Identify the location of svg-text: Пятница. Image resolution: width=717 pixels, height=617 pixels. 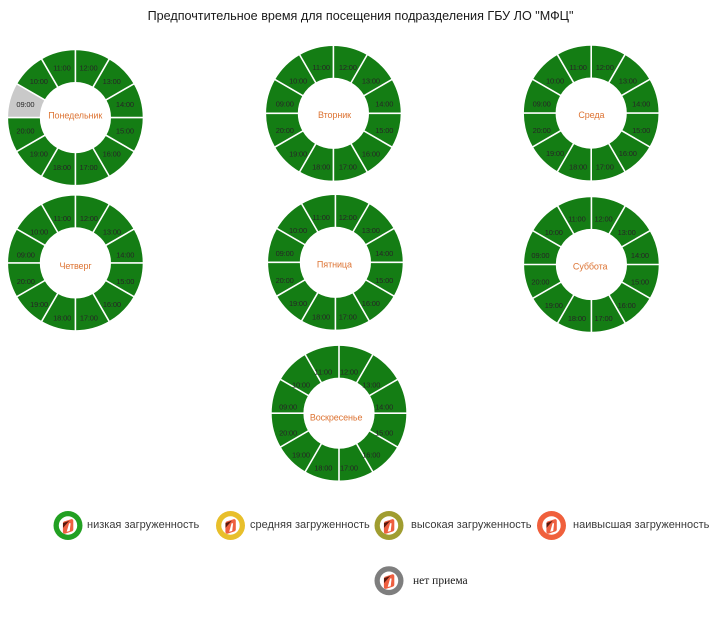
(334, 265).